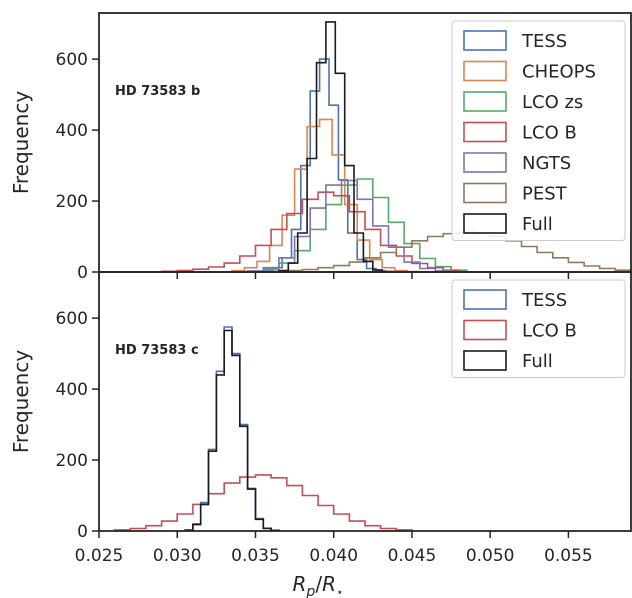 Image resolution: width=632 pixels, height=598 pixels. What do you see at coordinates (412, 556) in the screenshot?
I see `x-tick-label: 0.045` at bounding box center [412, 556].